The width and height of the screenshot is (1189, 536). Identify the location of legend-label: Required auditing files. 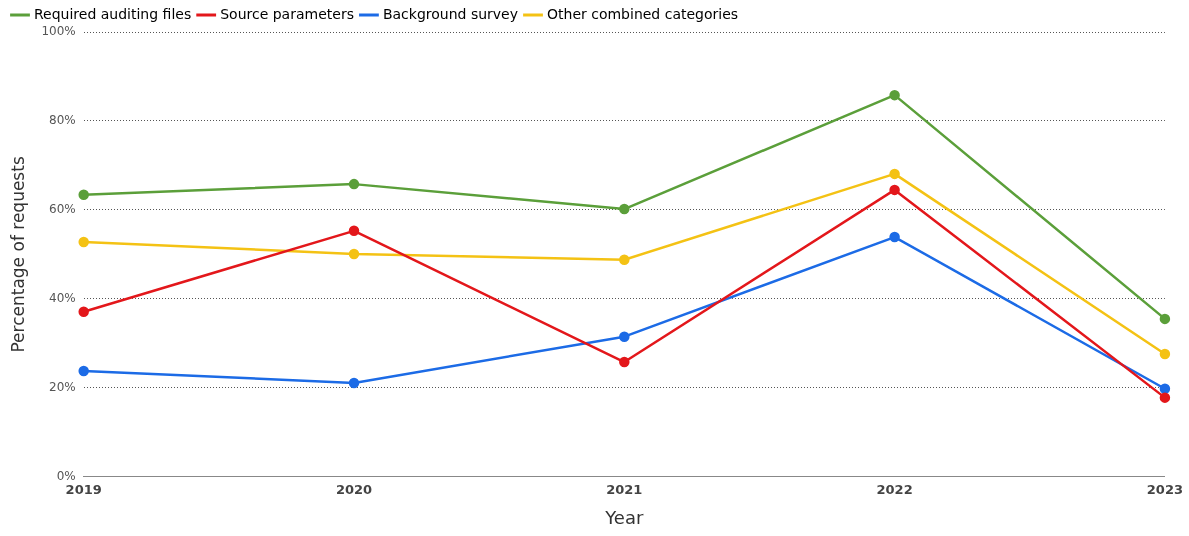
(113, 13).